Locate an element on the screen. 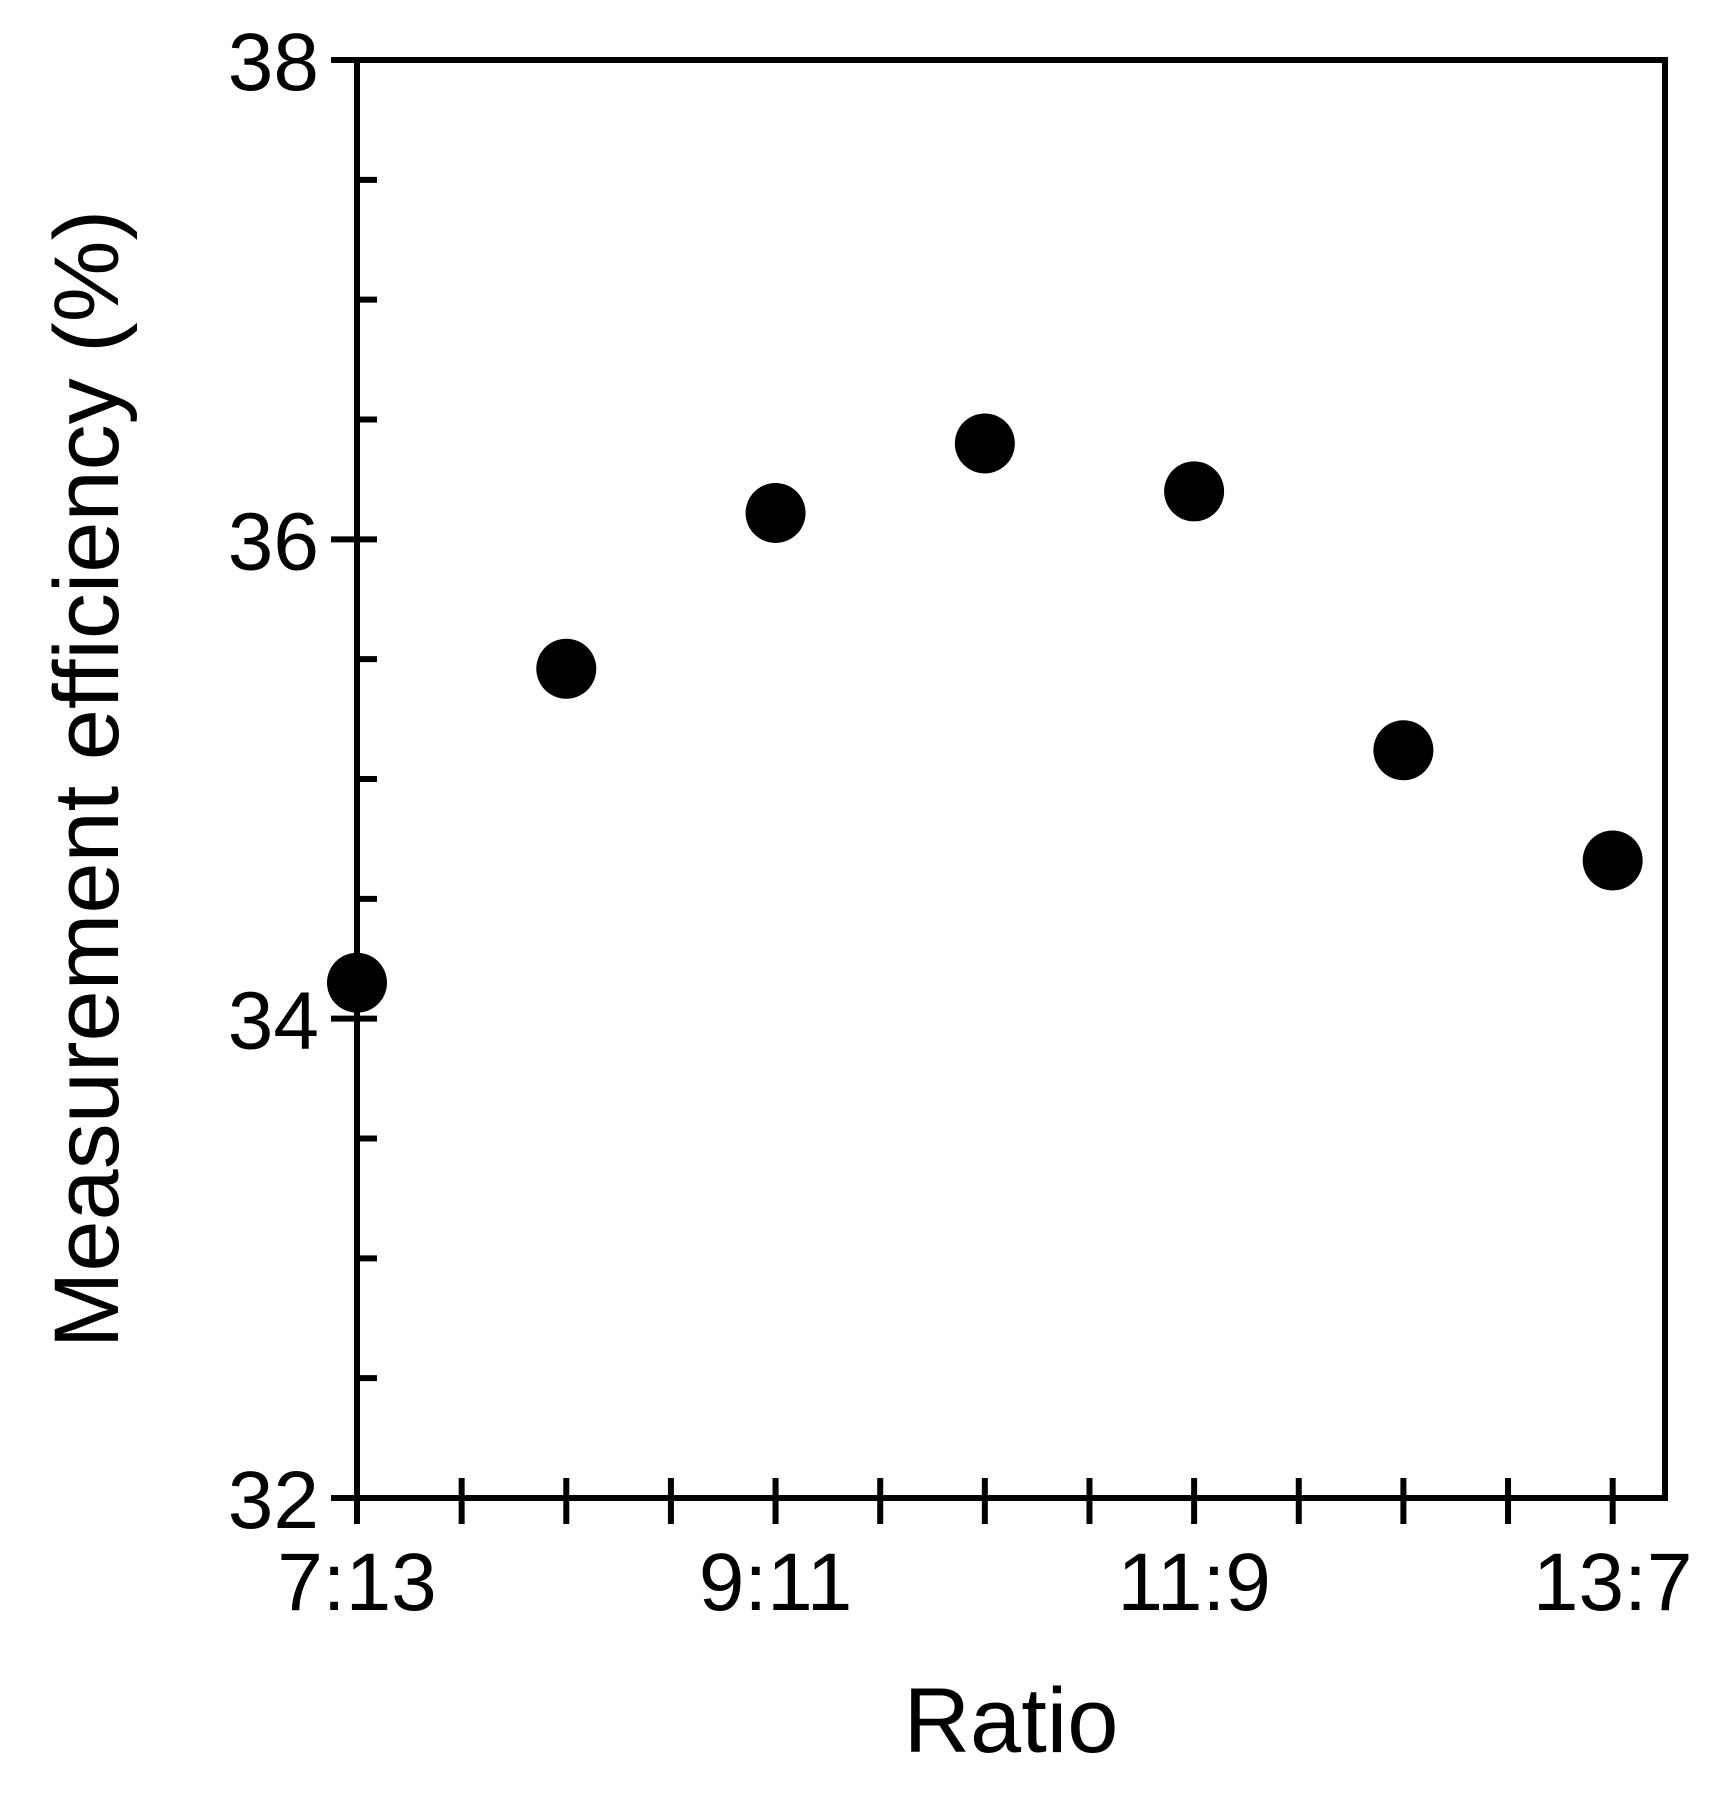 This screenshot has height=1794, width=1731. y-axis-tick-labels: 32 34 36 38 is located at coordinates (273, 781).